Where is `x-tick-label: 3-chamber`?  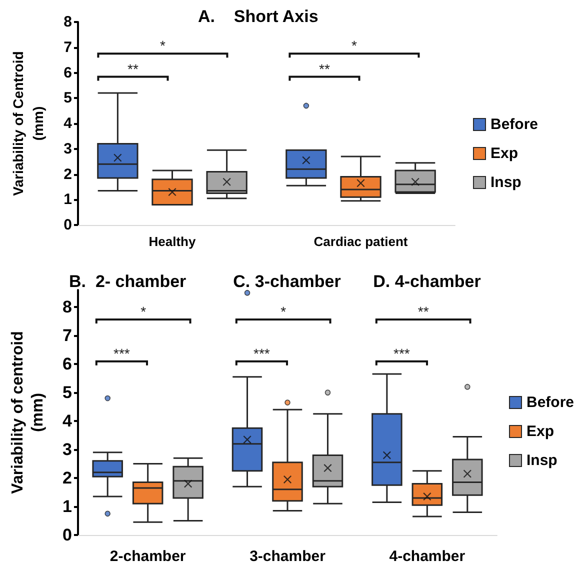
x-tick-label: 3-chamber is located at coordinates (288, 556).